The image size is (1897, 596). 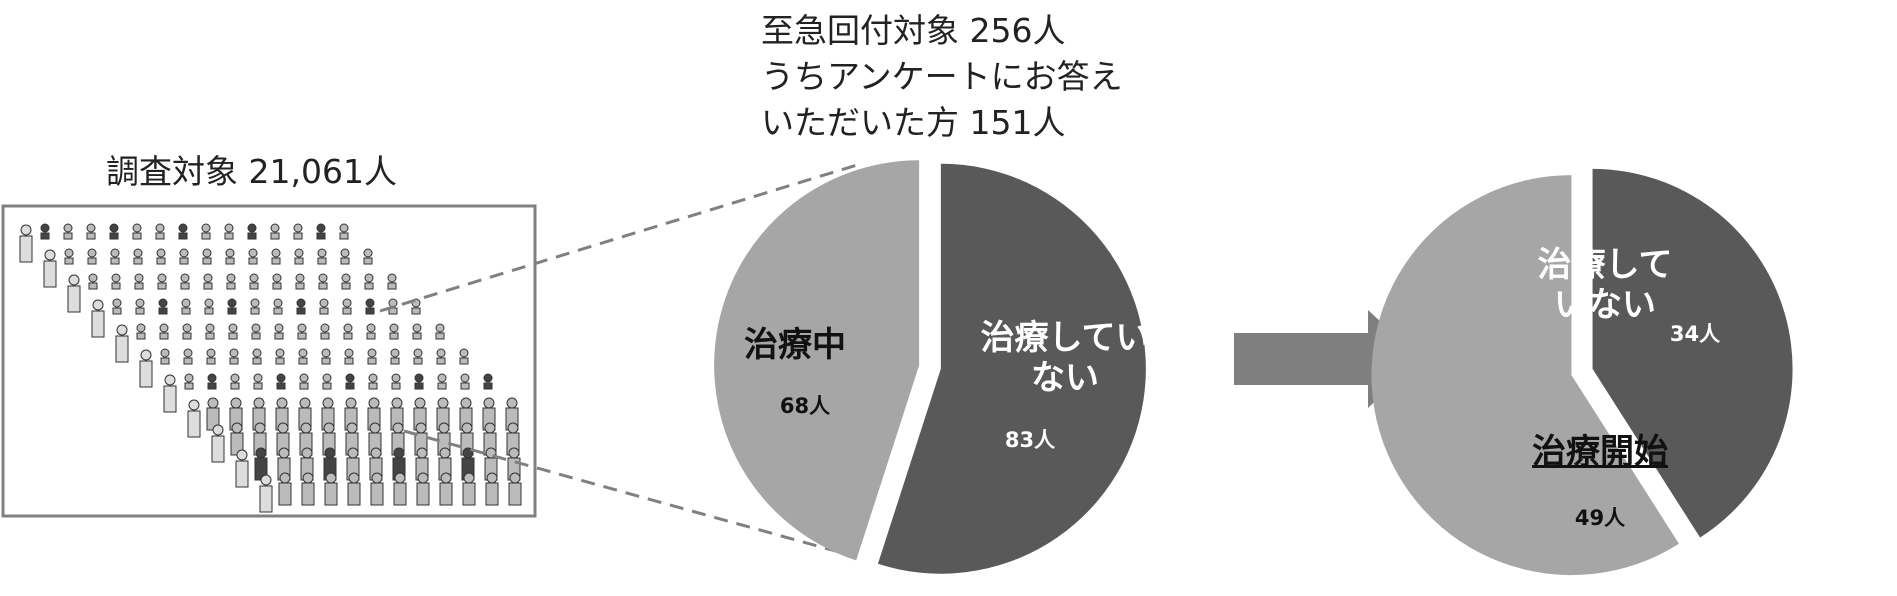 What do you see at coordinates (1600, 452) in the screenshot?
I see `slice-label: 治療開始` at bounding box center [1600, 452].